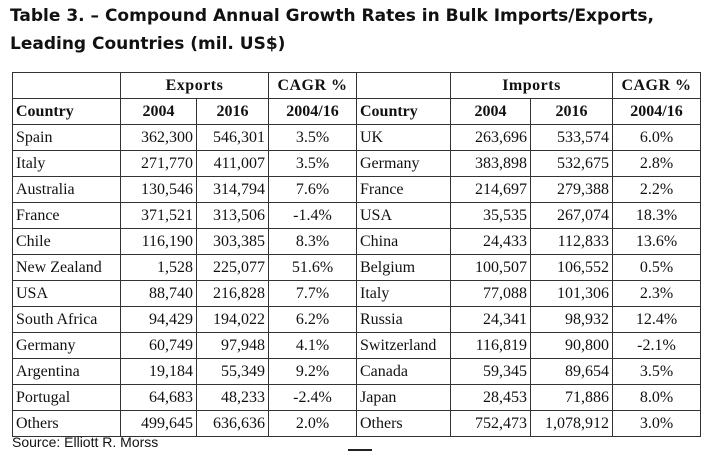  I want to click on import-cagr-cell: 12.4%, so click(656, 319).